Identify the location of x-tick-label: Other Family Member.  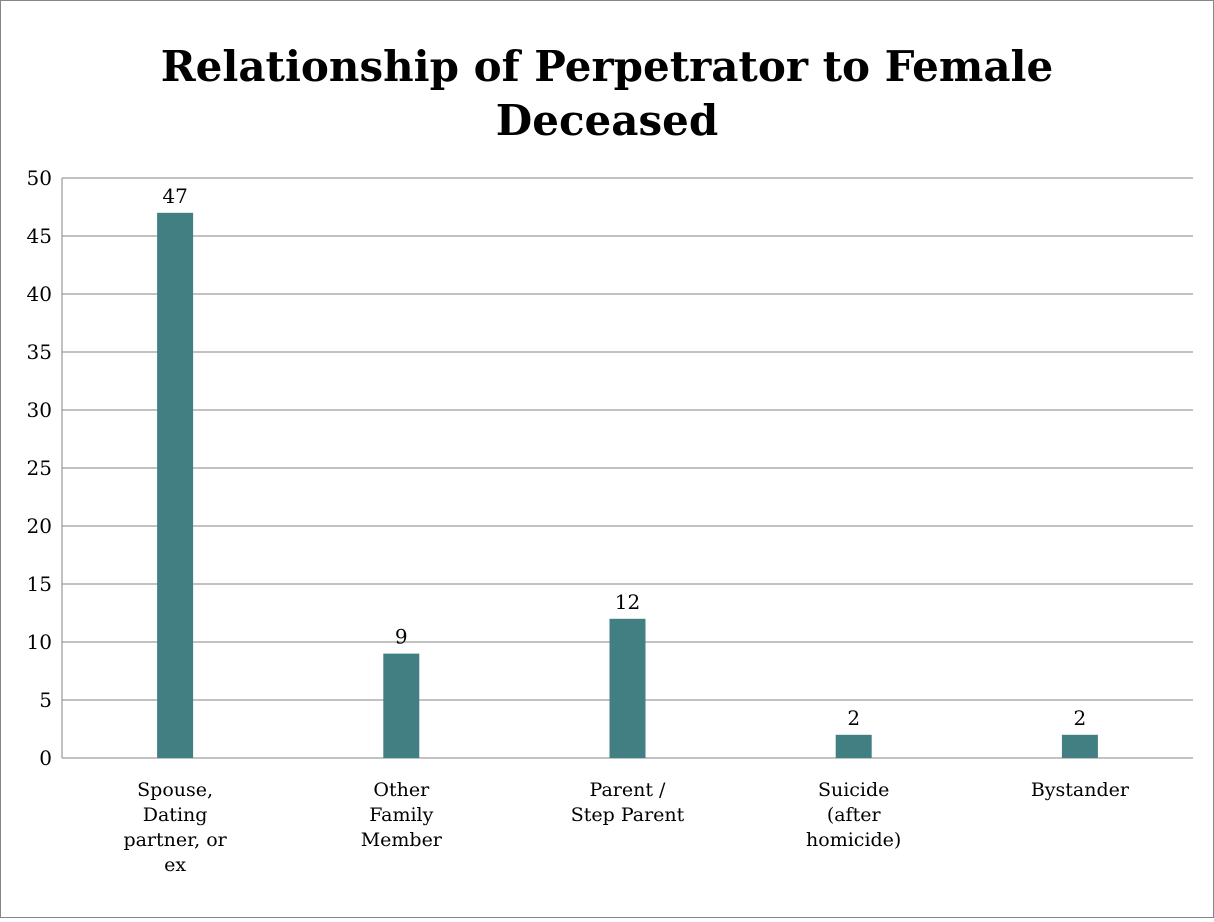
(401, 815).